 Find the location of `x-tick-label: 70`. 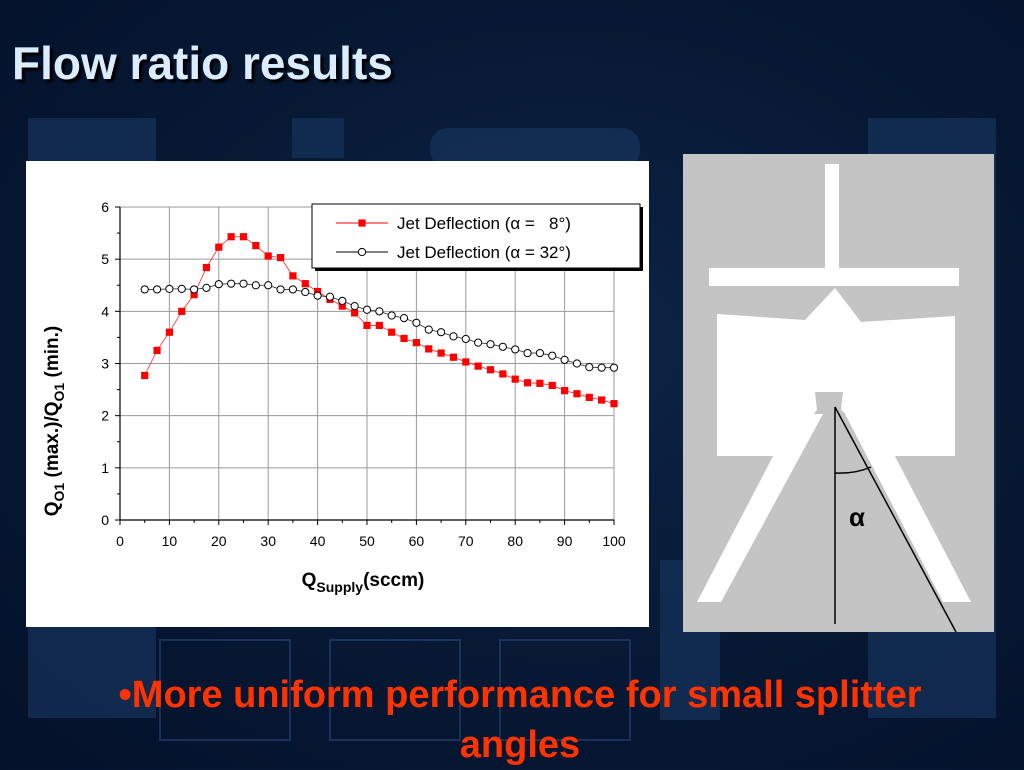

x-tick-label: 70 is located at coordinates (466, 541).